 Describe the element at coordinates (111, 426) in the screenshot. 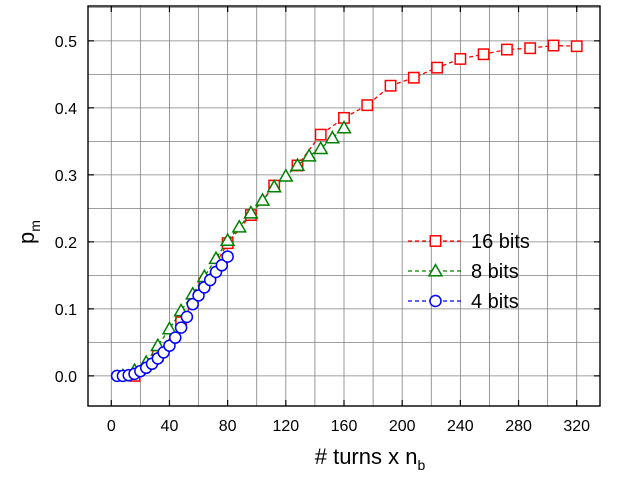

I see `x-tick-label: 0` at that location.